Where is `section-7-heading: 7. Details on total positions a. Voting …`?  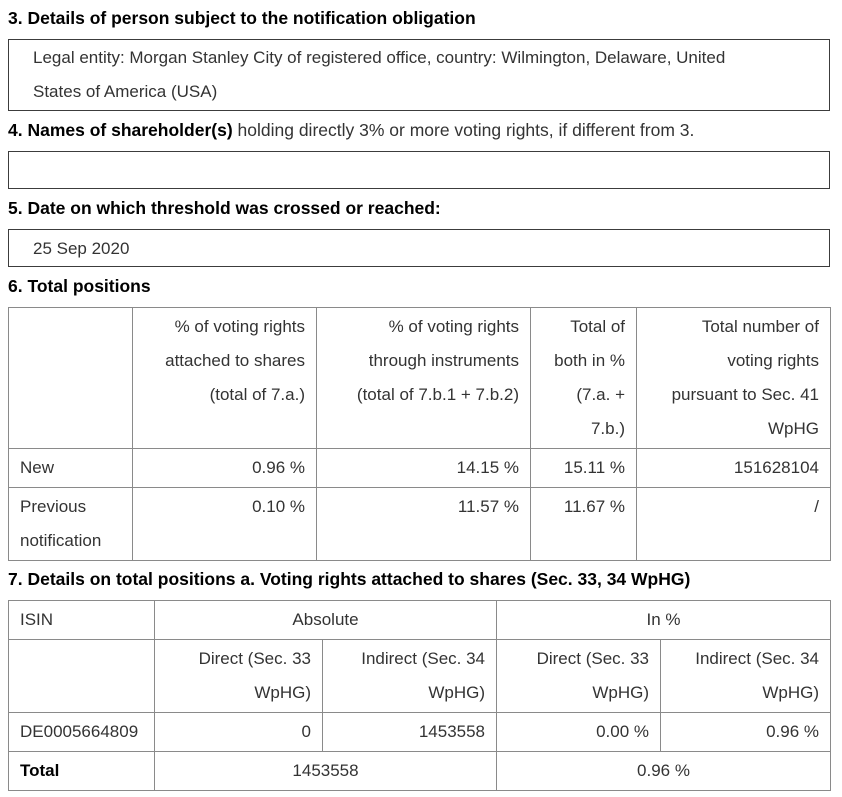 section-7-heading: 7. Details on total positions a. Voting … is located at coordinates (349, 579).